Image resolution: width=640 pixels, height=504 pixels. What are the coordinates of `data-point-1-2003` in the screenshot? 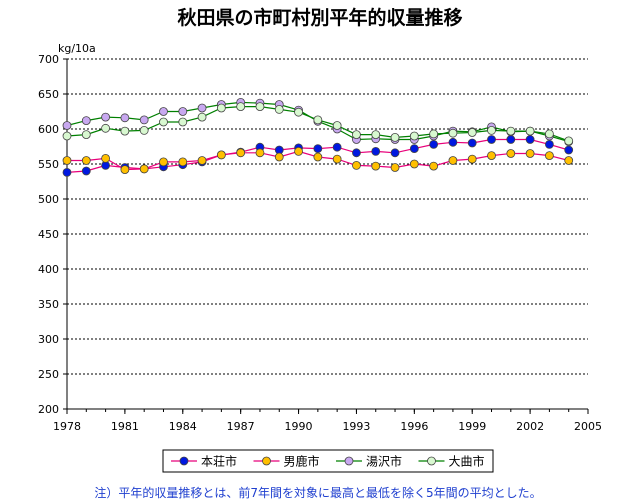 It's located at (549, 144).